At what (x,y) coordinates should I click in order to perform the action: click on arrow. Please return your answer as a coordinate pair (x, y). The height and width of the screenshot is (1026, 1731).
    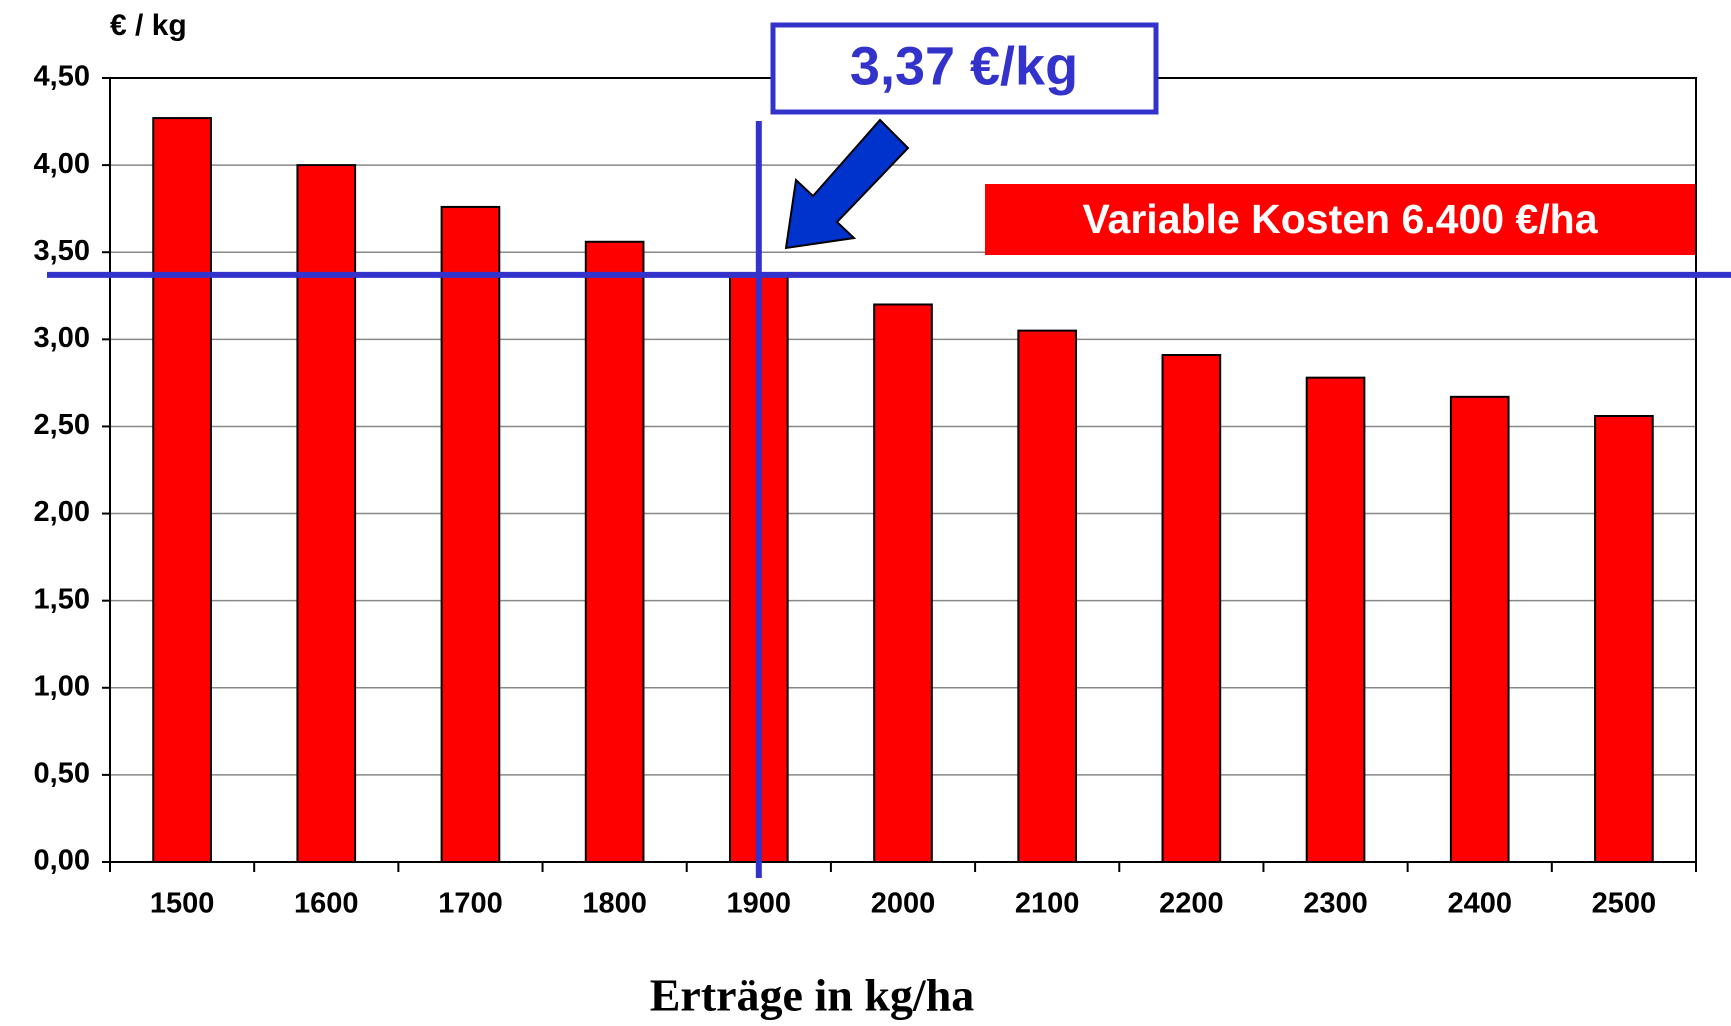
    Looking at the image, I should click on (847, 184).